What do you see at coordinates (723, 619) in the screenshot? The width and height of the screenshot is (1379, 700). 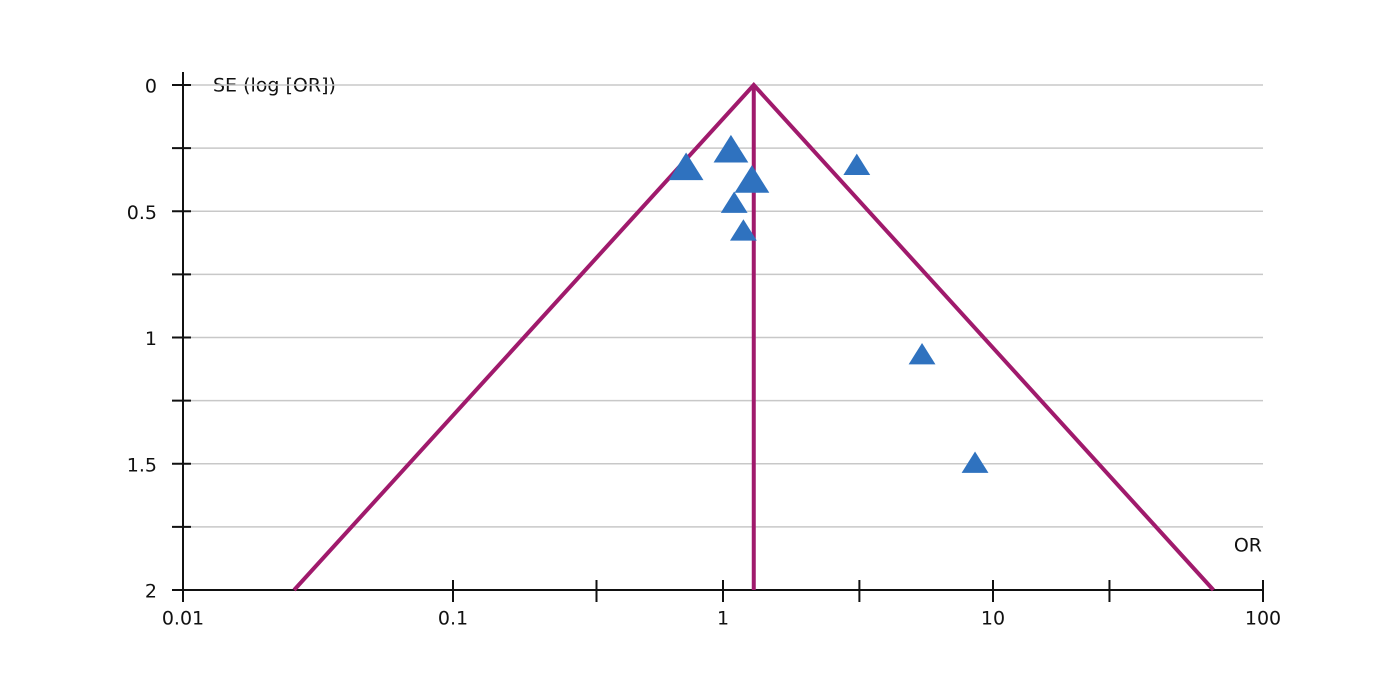 I see `x-tick-label: 1` at bounding box center [723, 619].